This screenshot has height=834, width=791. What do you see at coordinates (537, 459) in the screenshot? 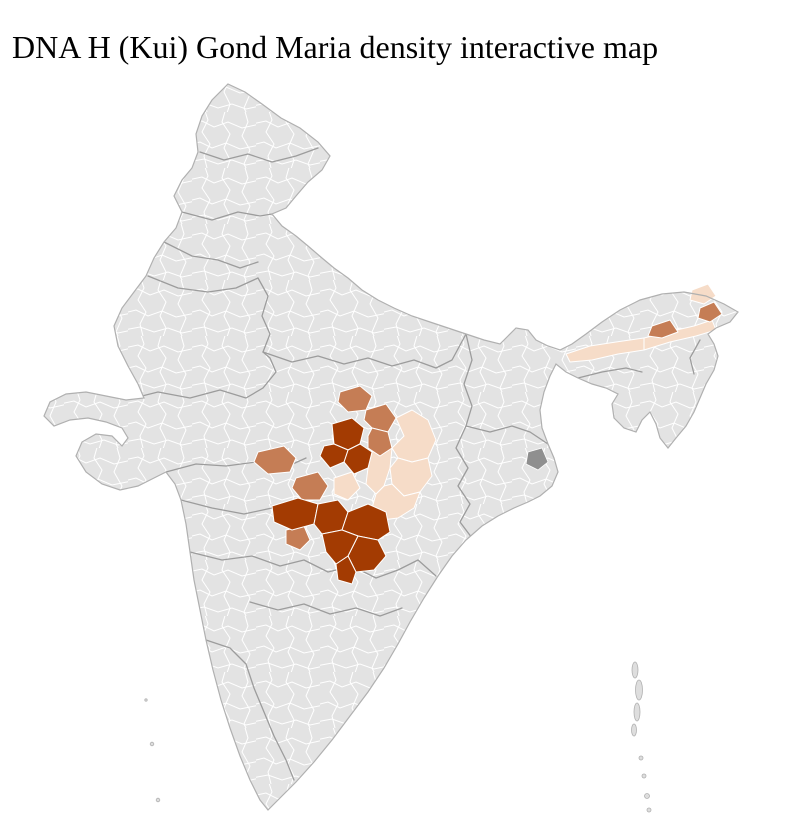
I see `district-neutral-dark` at bounding box center [537, 459].